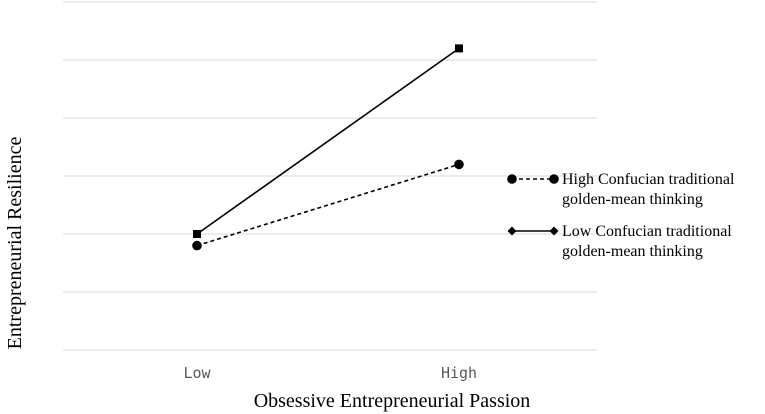 The height and width of the screenshot is (414, 765). Describe the element at coordinates (197, 373) in the screenshot. I see `x-tick-label: Low` at that location.